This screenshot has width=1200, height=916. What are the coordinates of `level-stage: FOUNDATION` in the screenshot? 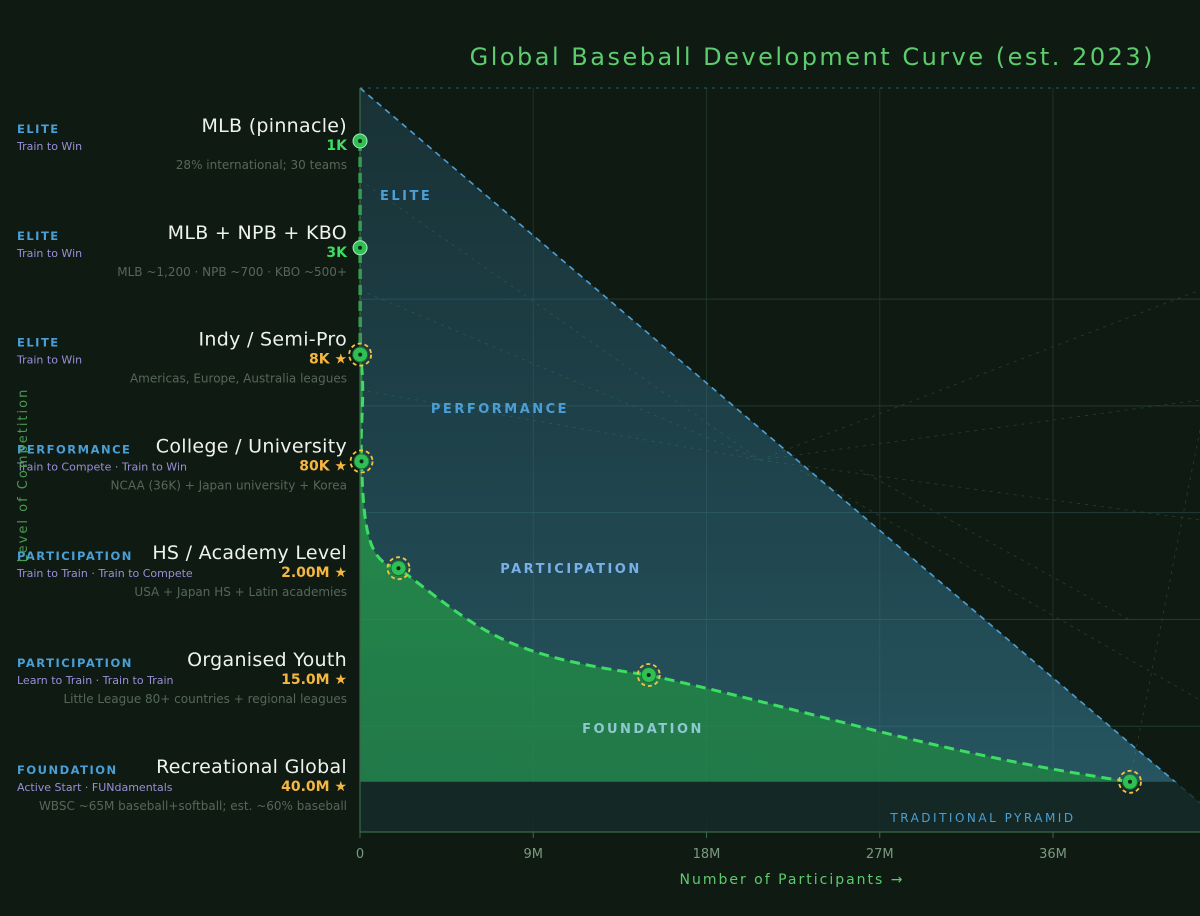 It's located at (67, 770).